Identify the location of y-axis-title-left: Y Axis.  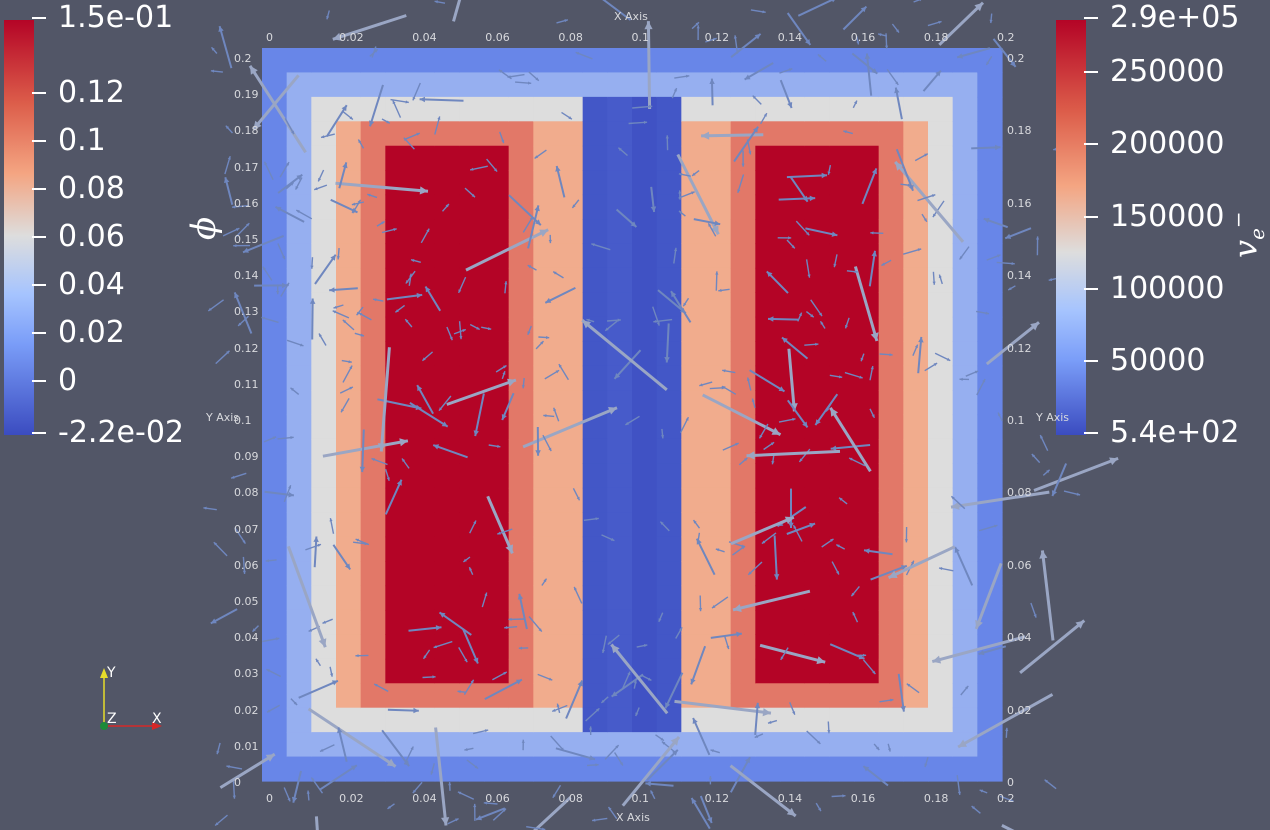
(223, 417).